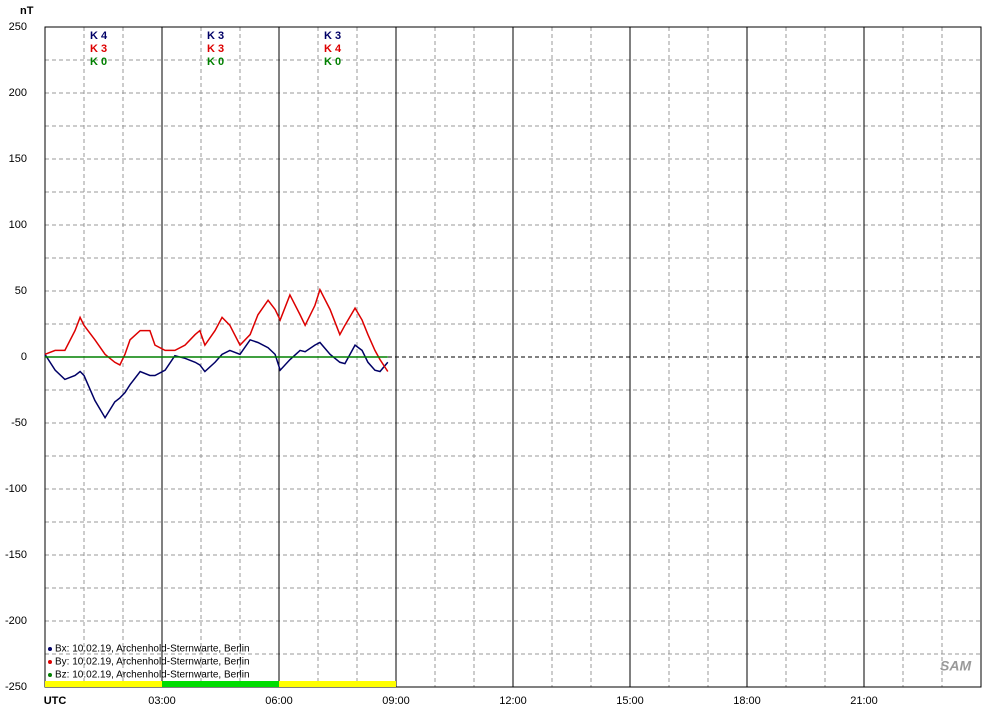  What do you see at coordinates (513, 701) in the screenshot?
I see `x-tick-label: 12:00` at bounding box center [513, 701].